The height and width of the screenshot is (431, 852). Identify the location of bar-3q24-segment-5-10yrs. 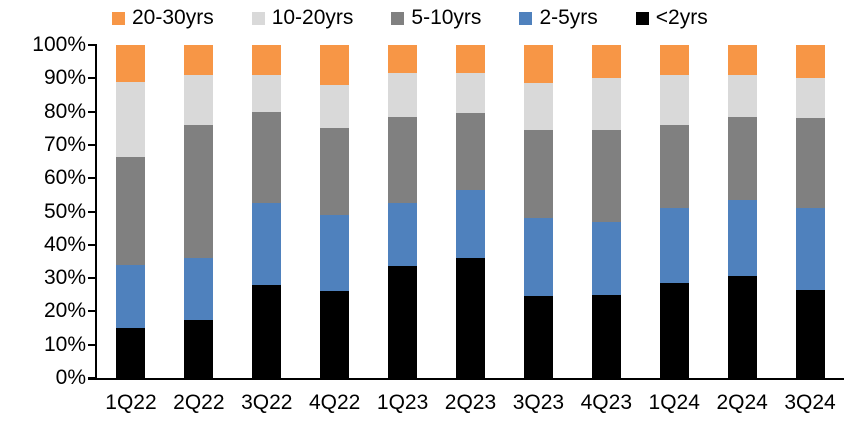
(810, 163).